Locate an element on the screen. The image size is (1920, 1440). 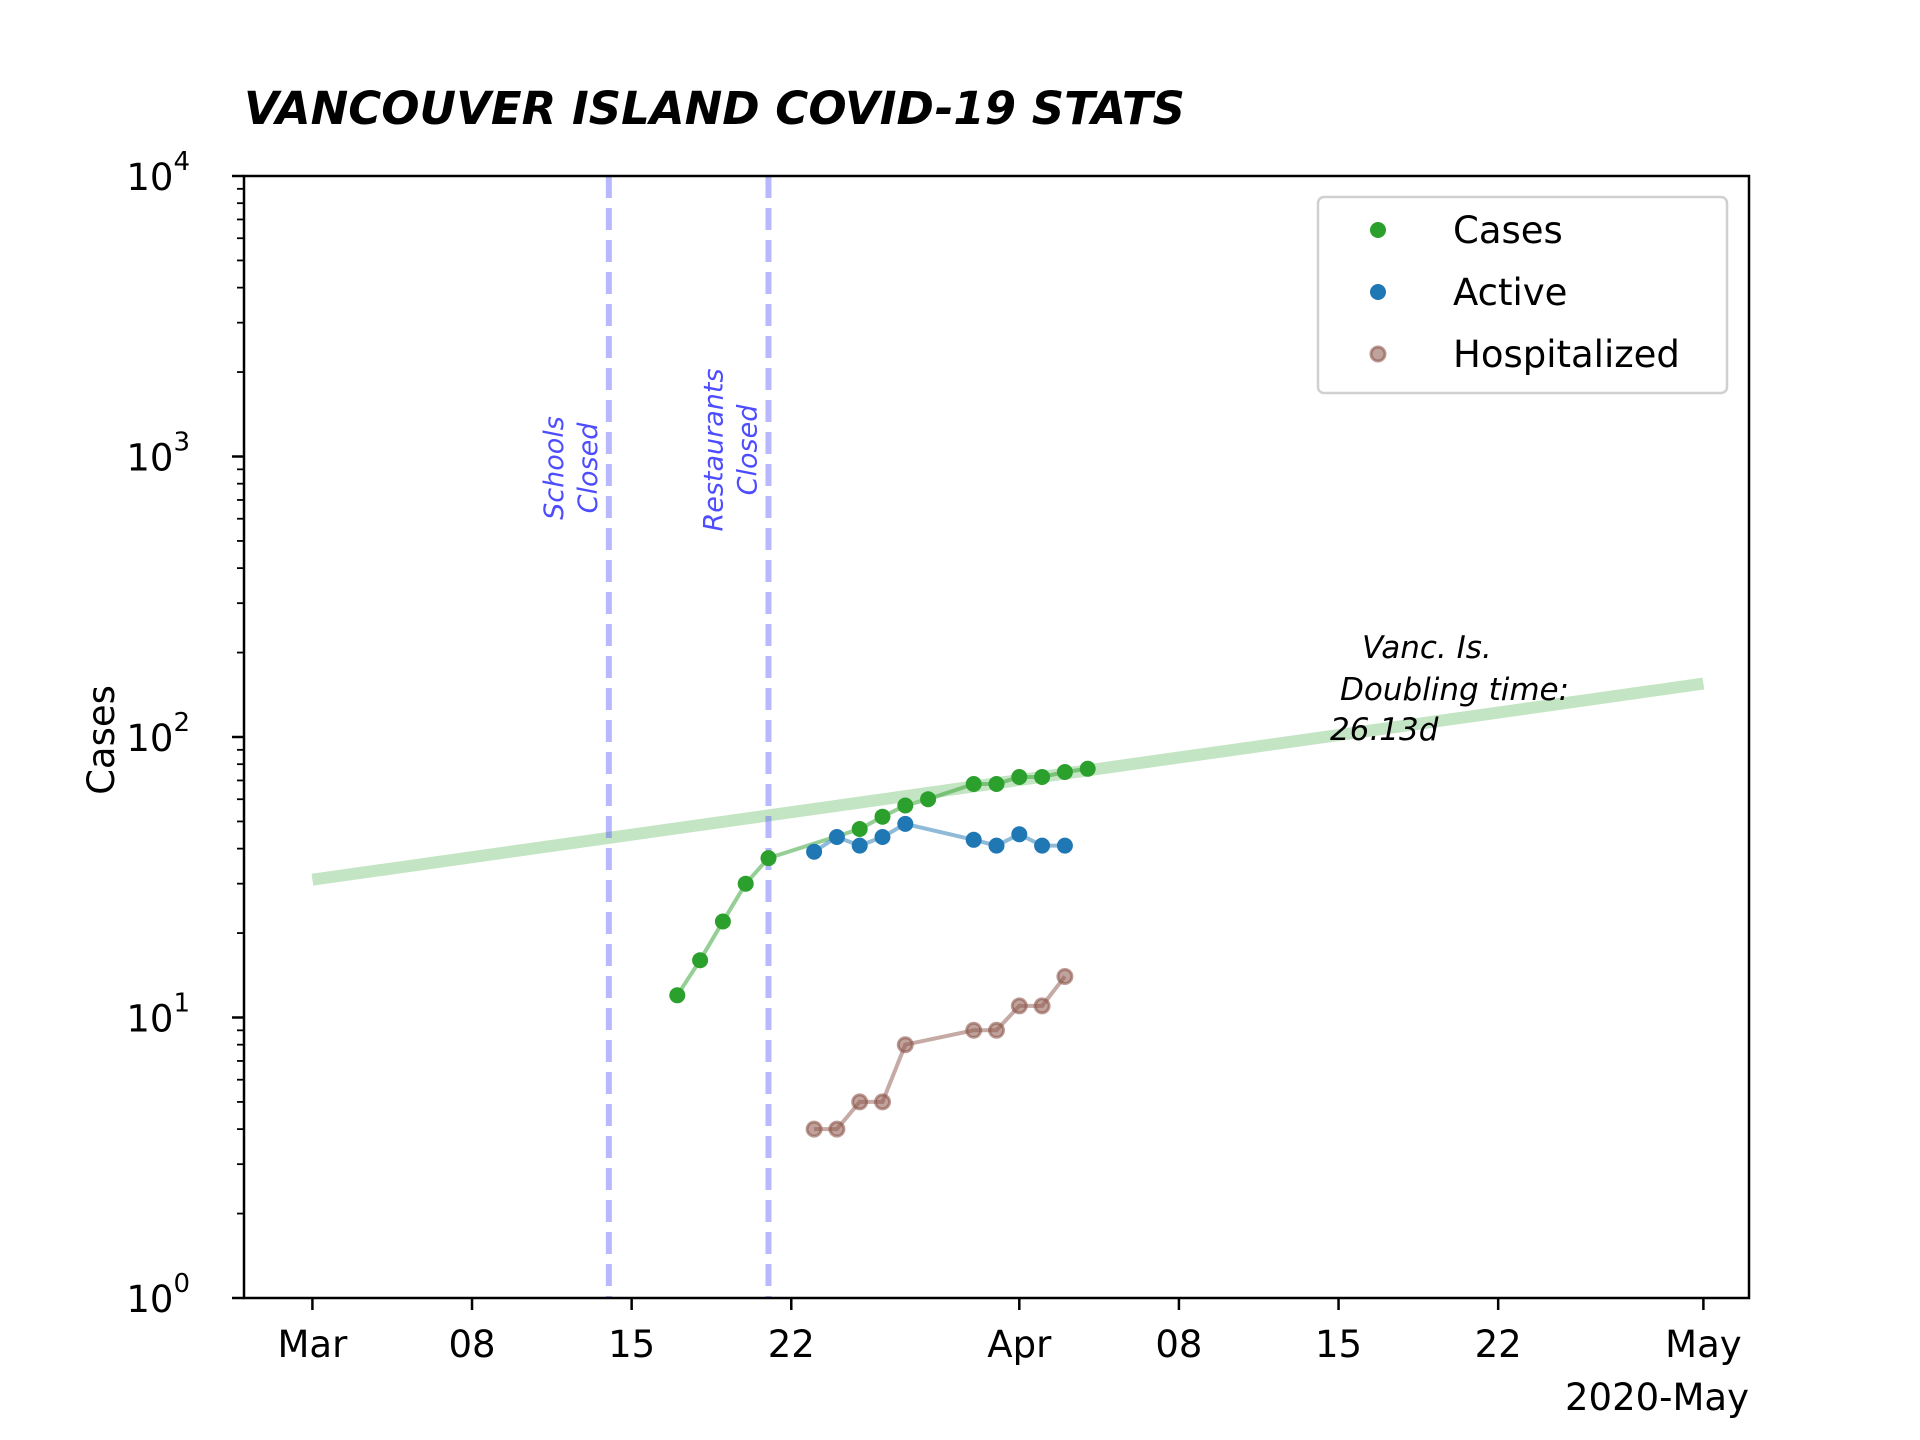
y-tick-label: 10³ is located at coordinates (158, 454).